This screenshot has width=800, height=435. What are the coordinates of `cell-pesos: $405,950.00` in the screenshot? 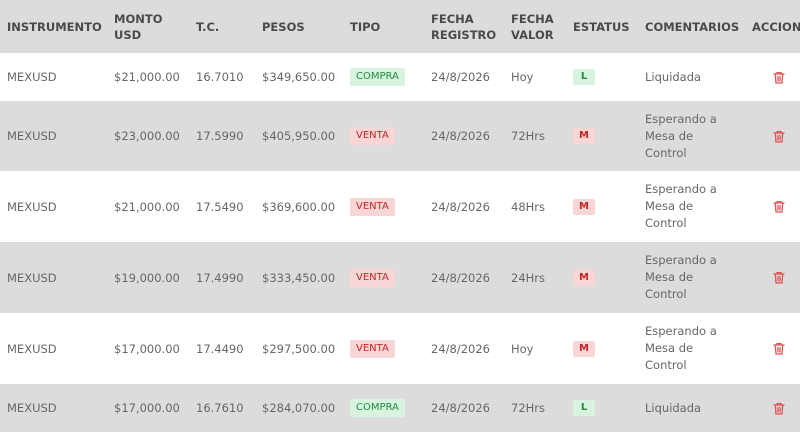 It's located at (299, 136).